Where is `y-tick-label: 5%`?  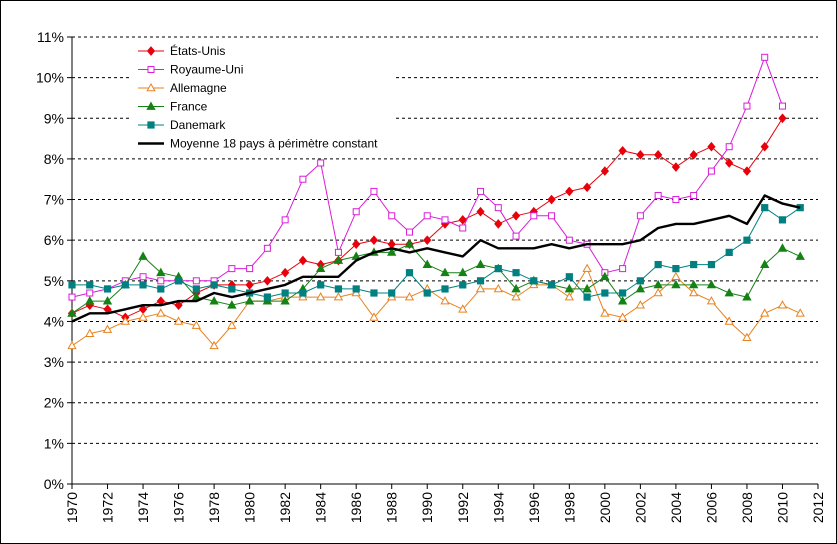 y-tick-label: 5% is located at coordinates (54, 281).